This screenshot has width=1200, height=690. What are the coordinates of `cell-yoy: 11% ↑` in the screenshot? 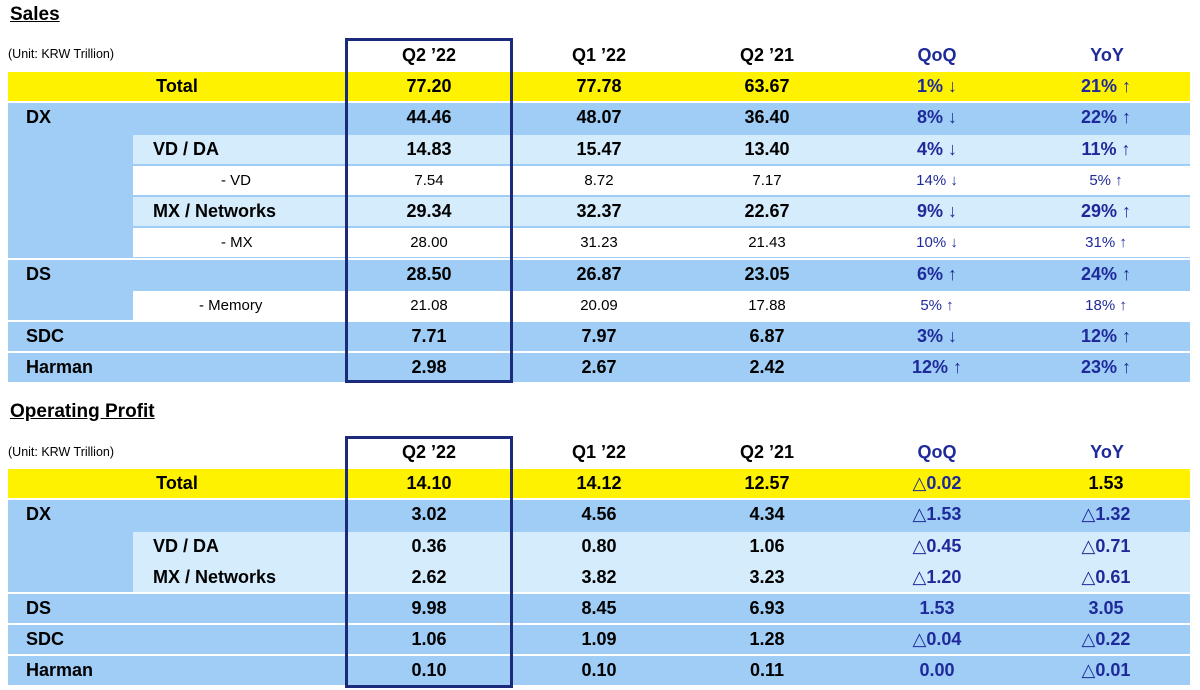 It's located at (1106, 149).